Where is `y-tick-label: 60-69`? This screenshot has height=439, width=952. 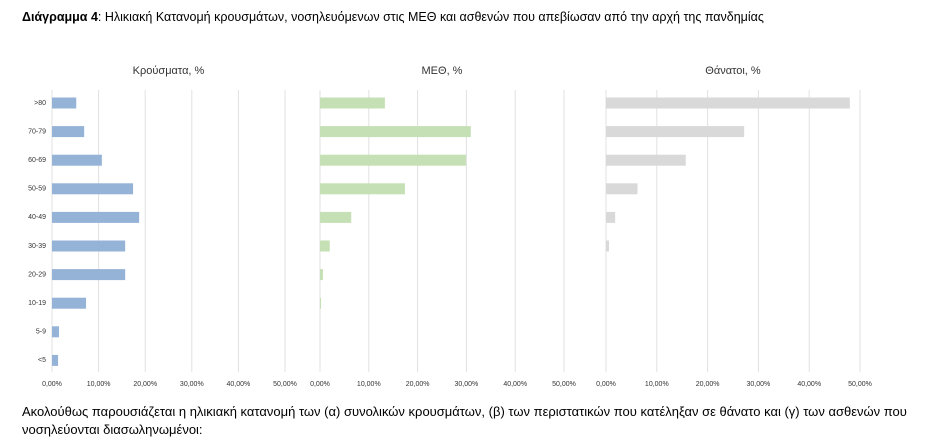
y-tick-label: 60-69 is located at coordinates (37, 160).